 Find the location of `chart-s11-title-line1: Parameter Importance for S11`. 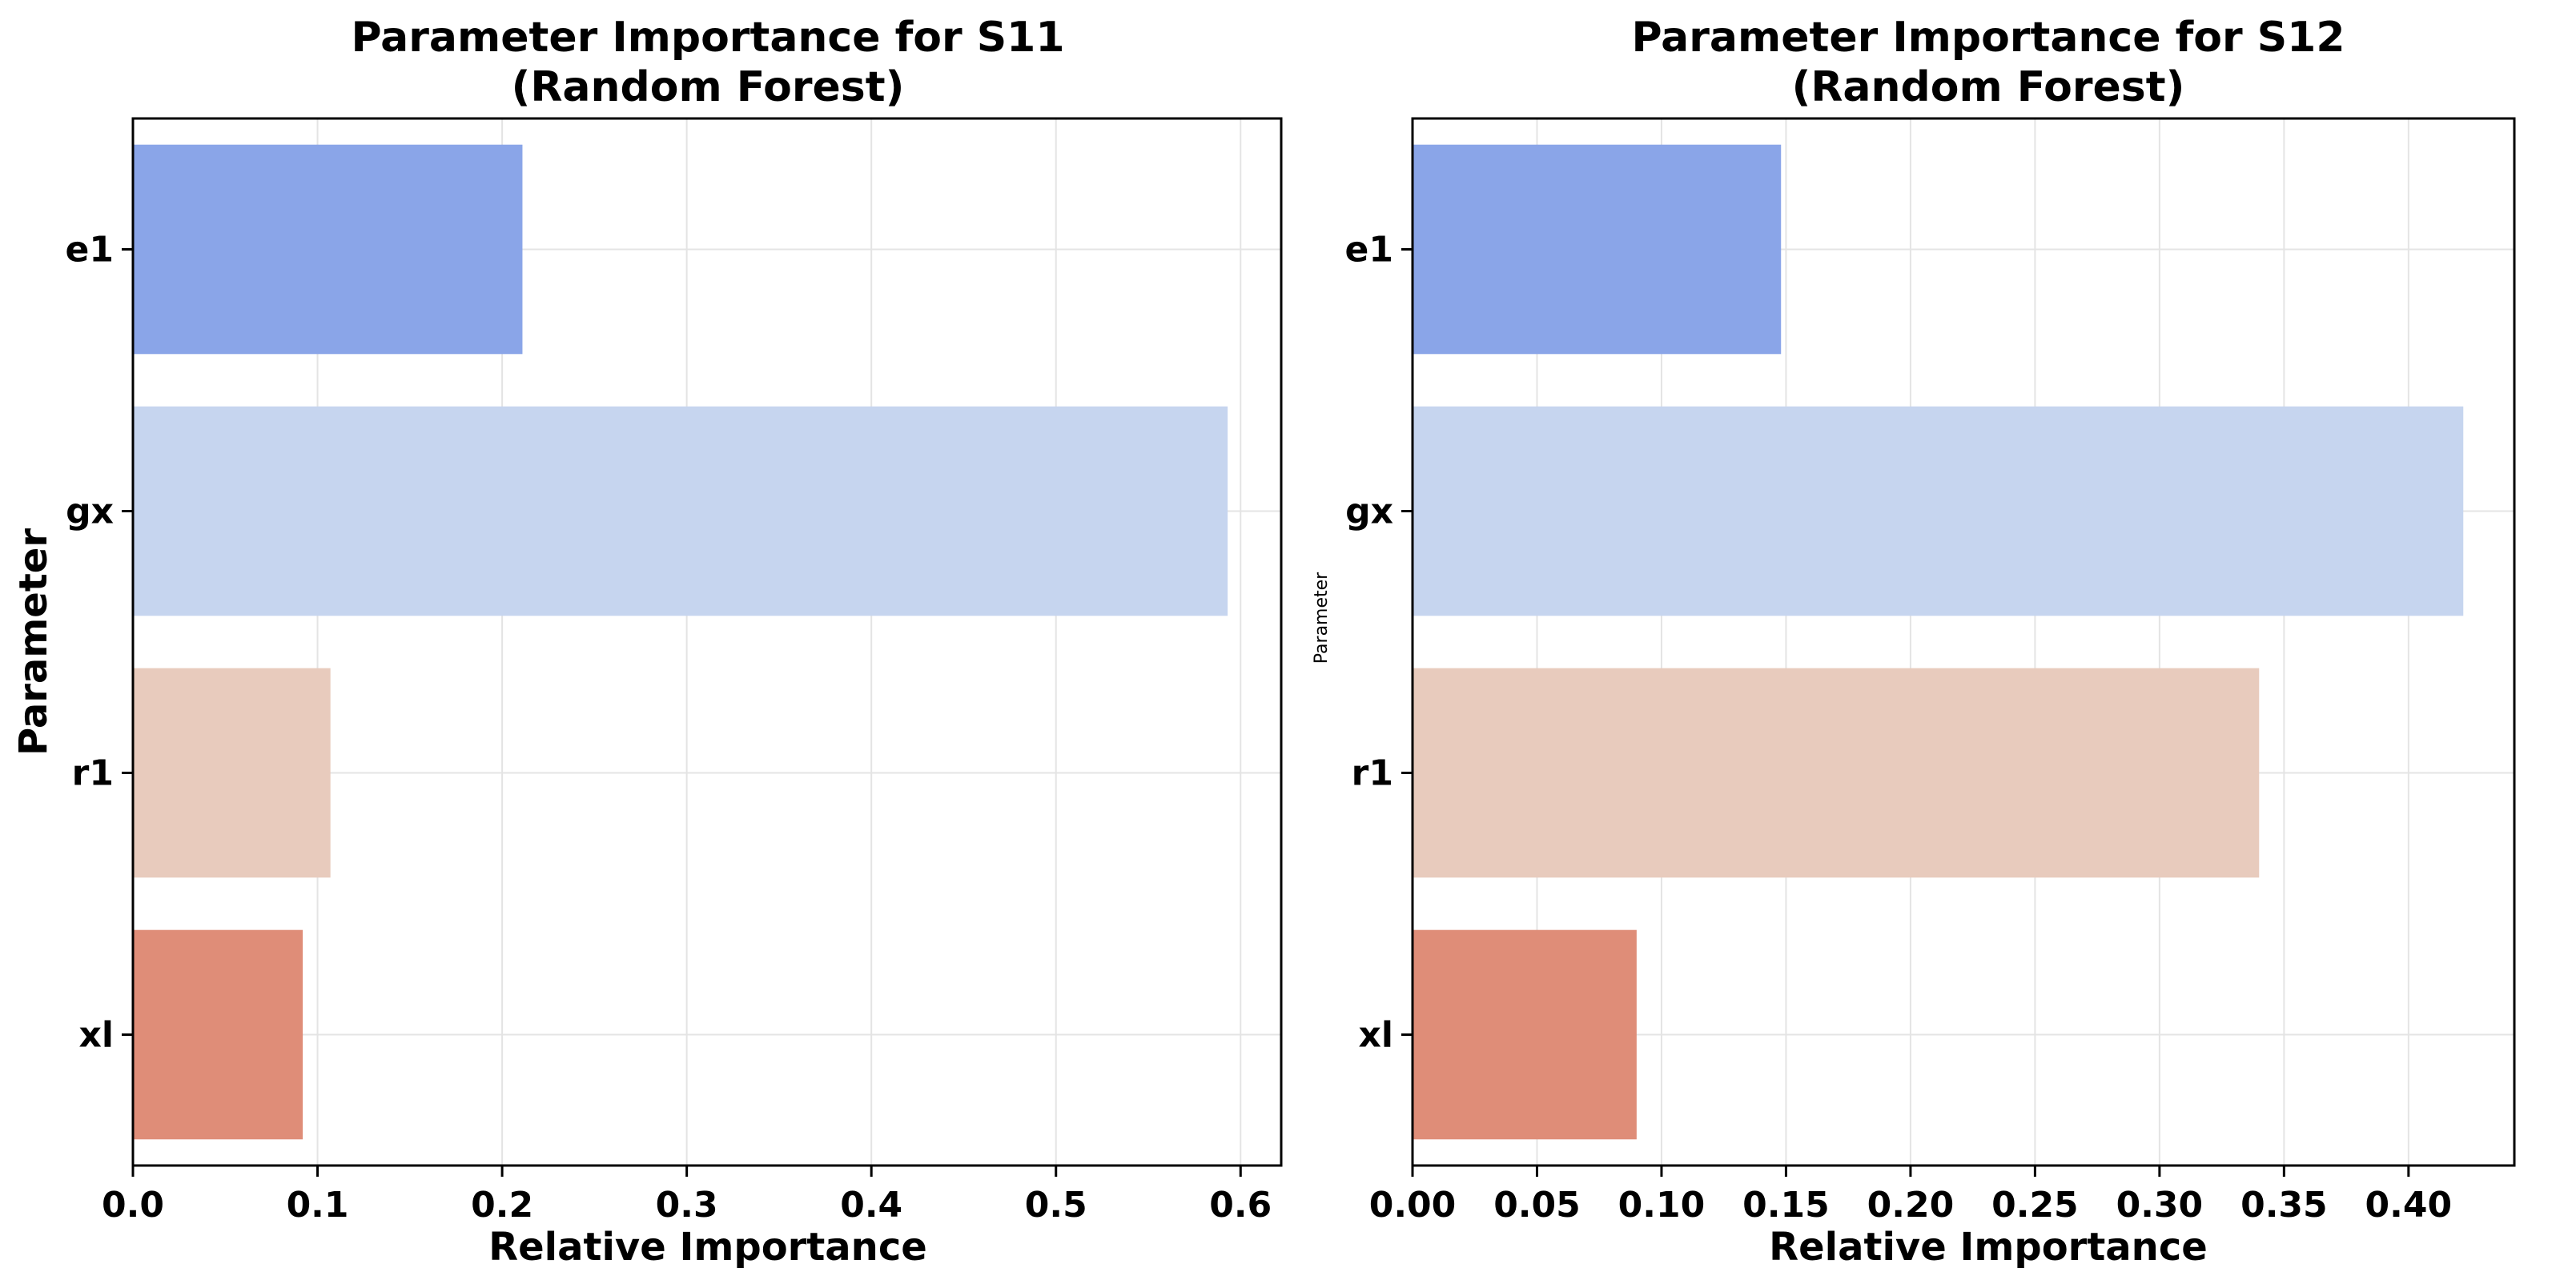

chart-s11-title-line1: Parameter Importance for S11 is located at coordinates (707, 38).